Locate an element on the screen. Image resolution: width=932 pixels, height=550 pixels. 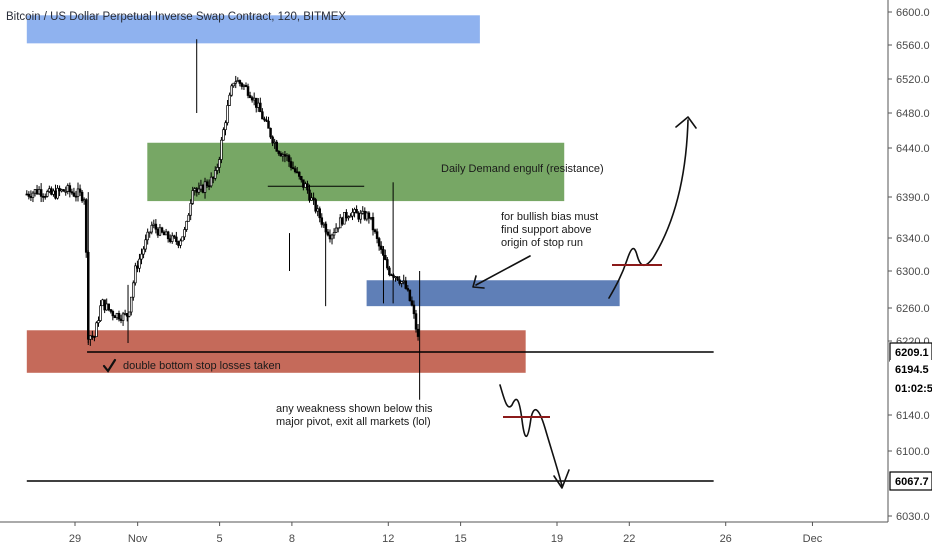
x-tick-label: 5 is located at coordinates (220, 539).